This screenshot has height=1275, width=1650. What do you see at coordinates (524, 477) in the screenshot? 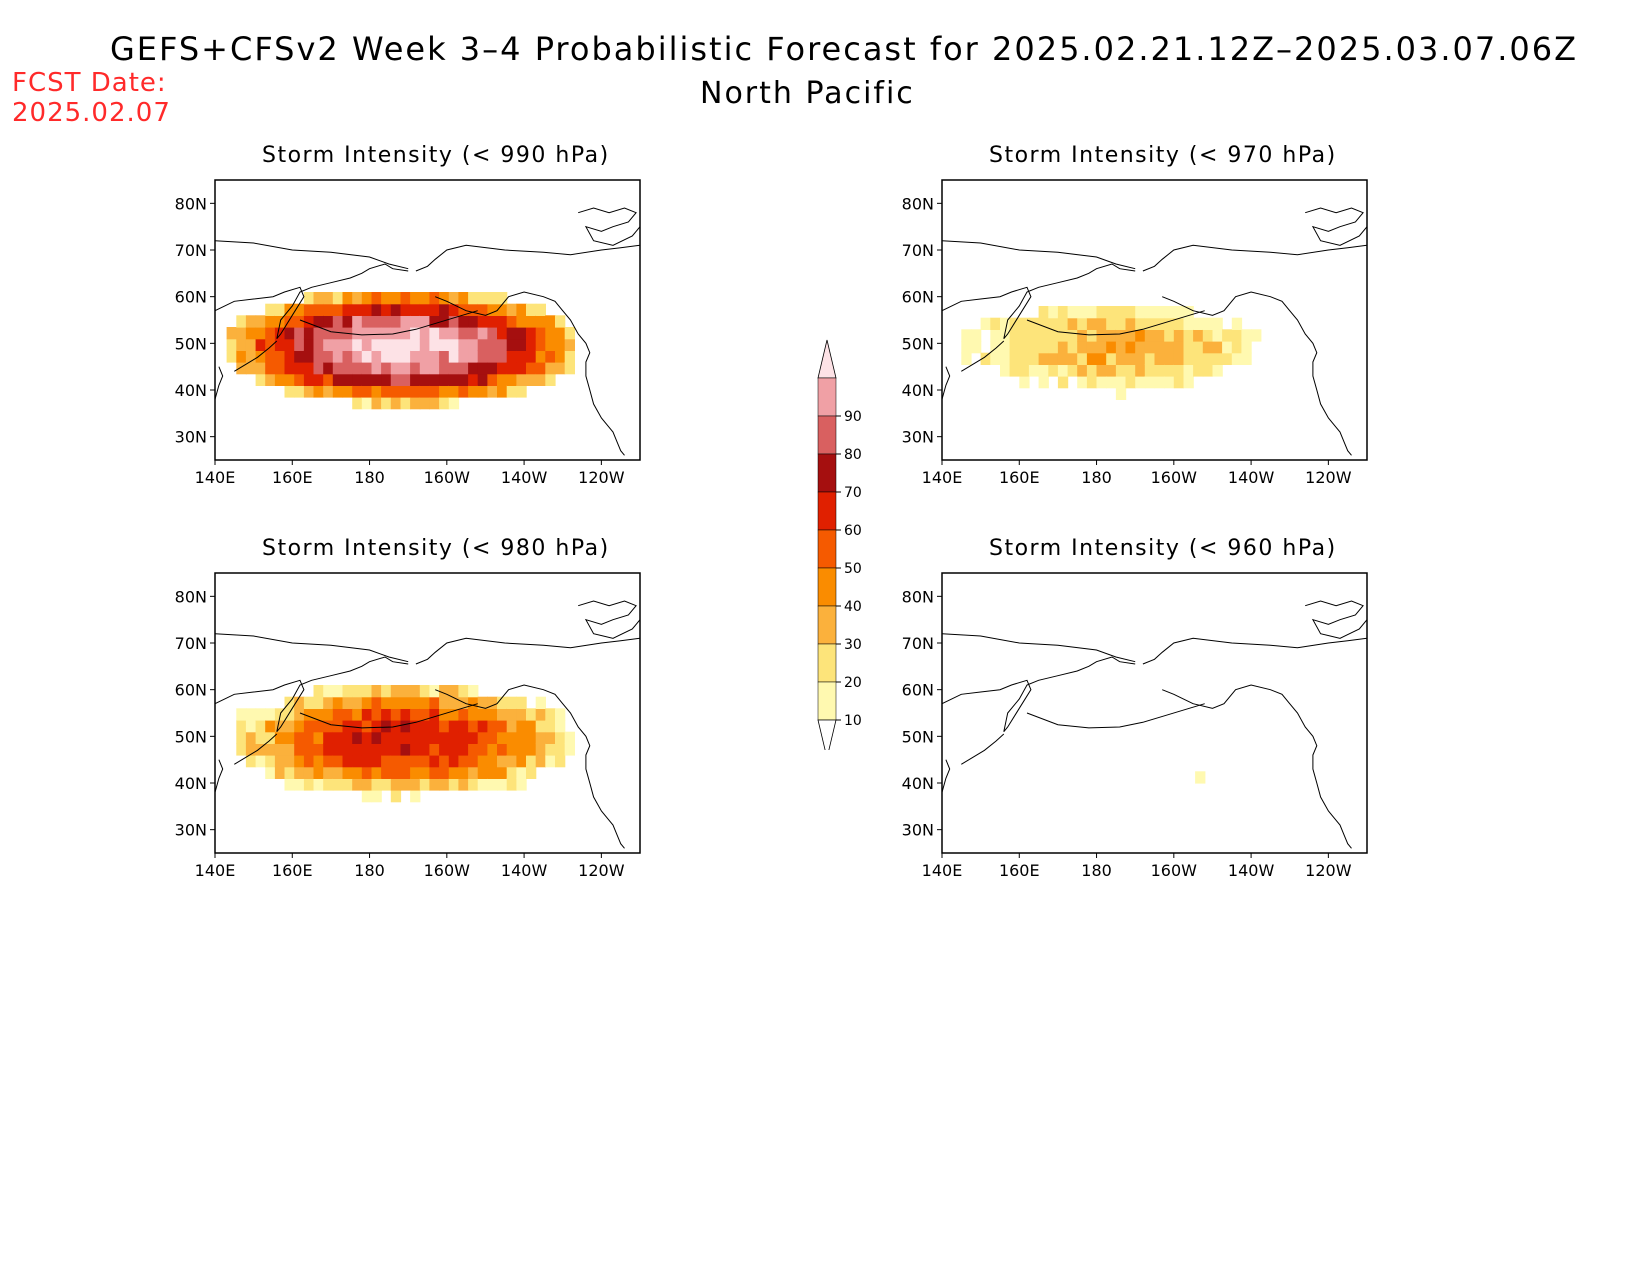
I see `lon-tick-label: 140W` at bounding box center [524, 477].